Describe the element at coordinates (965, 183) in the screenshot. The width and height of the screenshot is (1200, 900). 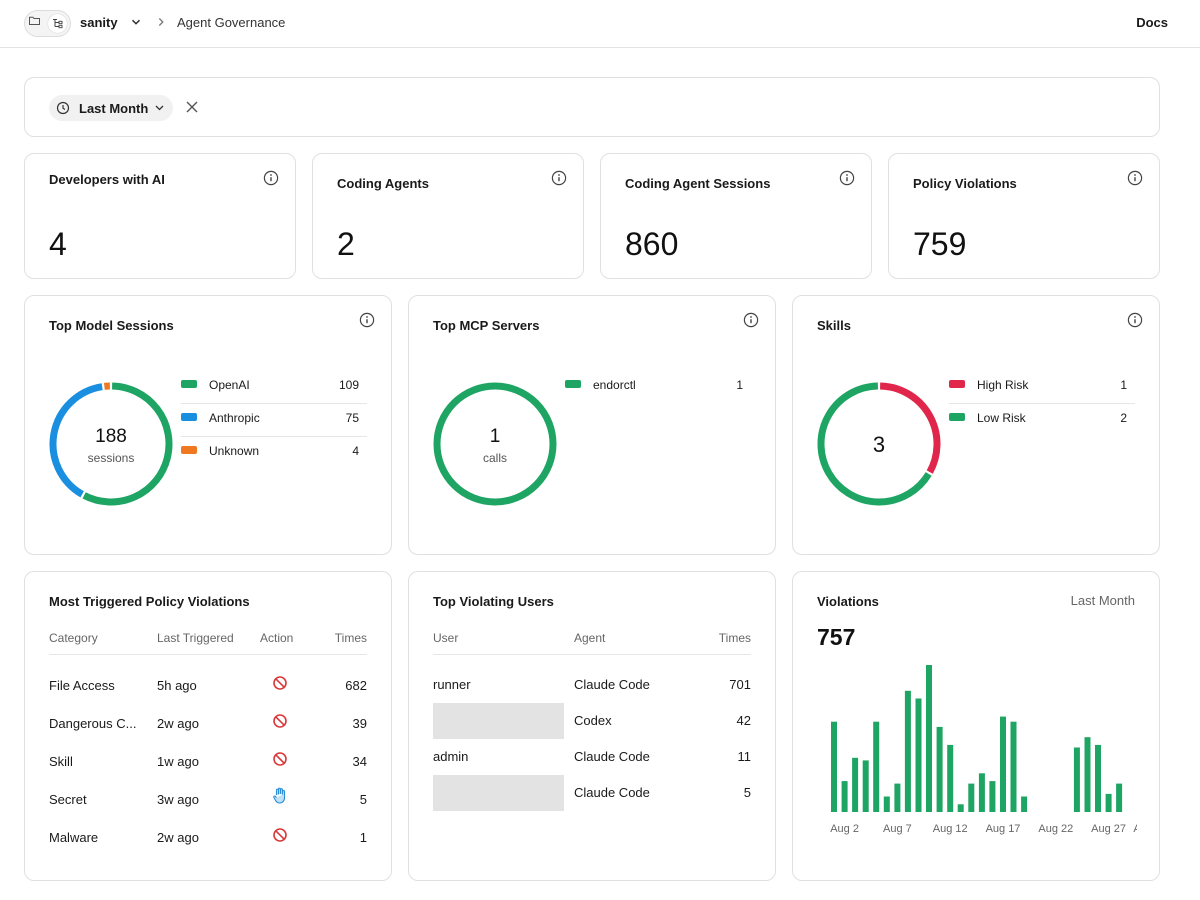
I see `stat-title: Policy Violations` at that location.